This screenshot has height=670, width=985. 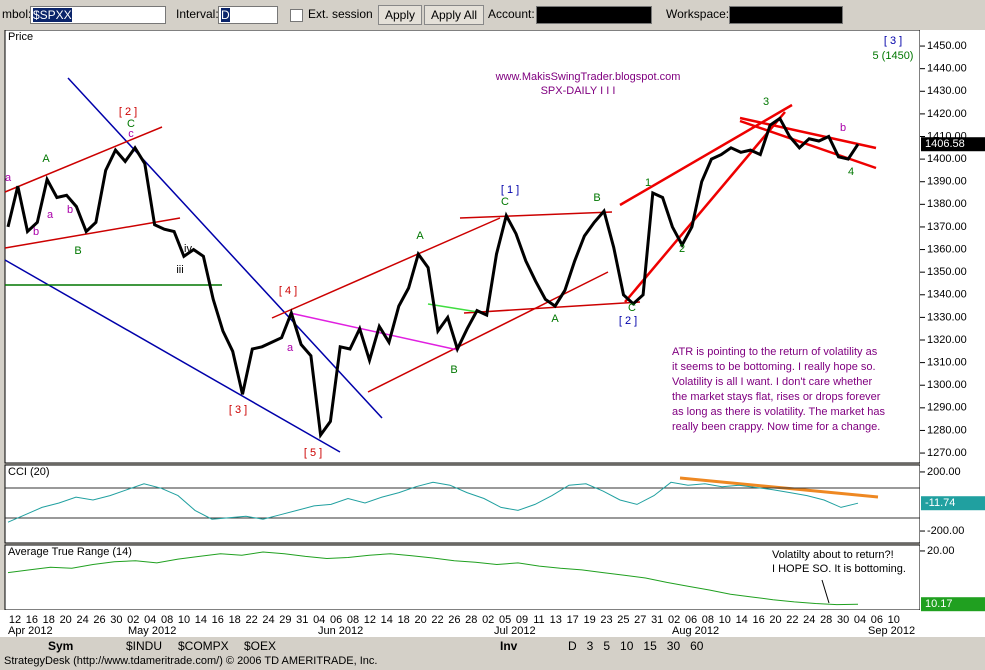 What do you see at coordinates (947, 295) in the screenshot?
I see `y-tick-label: 1340.00` at bounding box center [947, 295].